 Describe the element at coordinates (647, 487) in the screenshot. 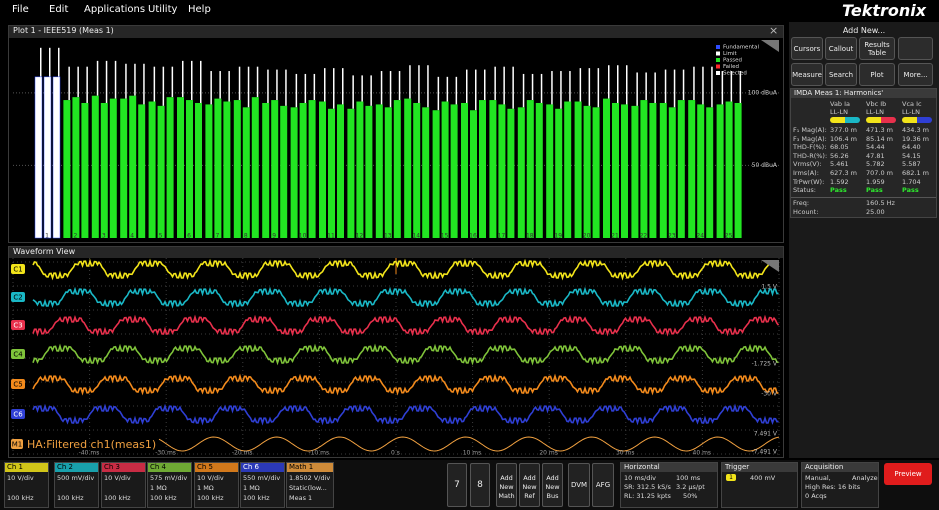

I see `panel-setting: SR: 312.5 kS/s` at that location.